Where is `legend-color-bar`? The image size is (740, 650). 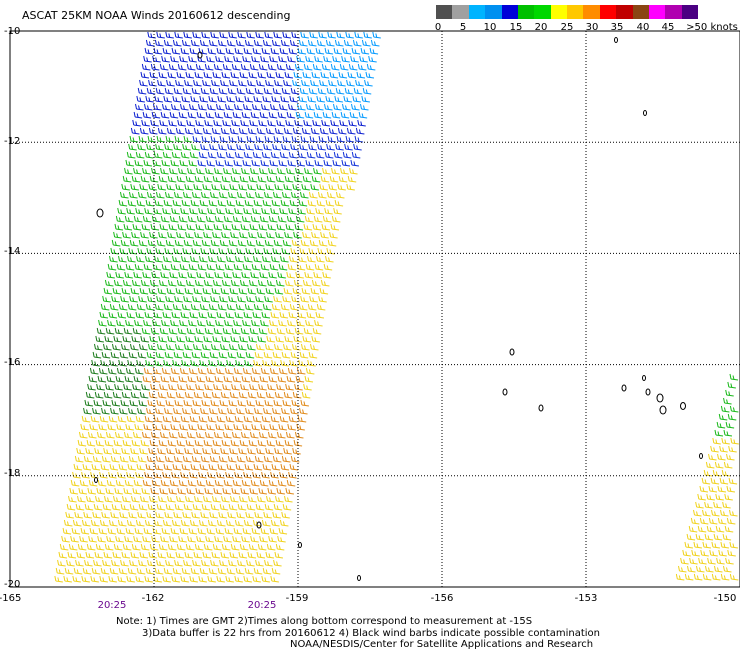
legend-color-bar is located at coordinates (567, 12).